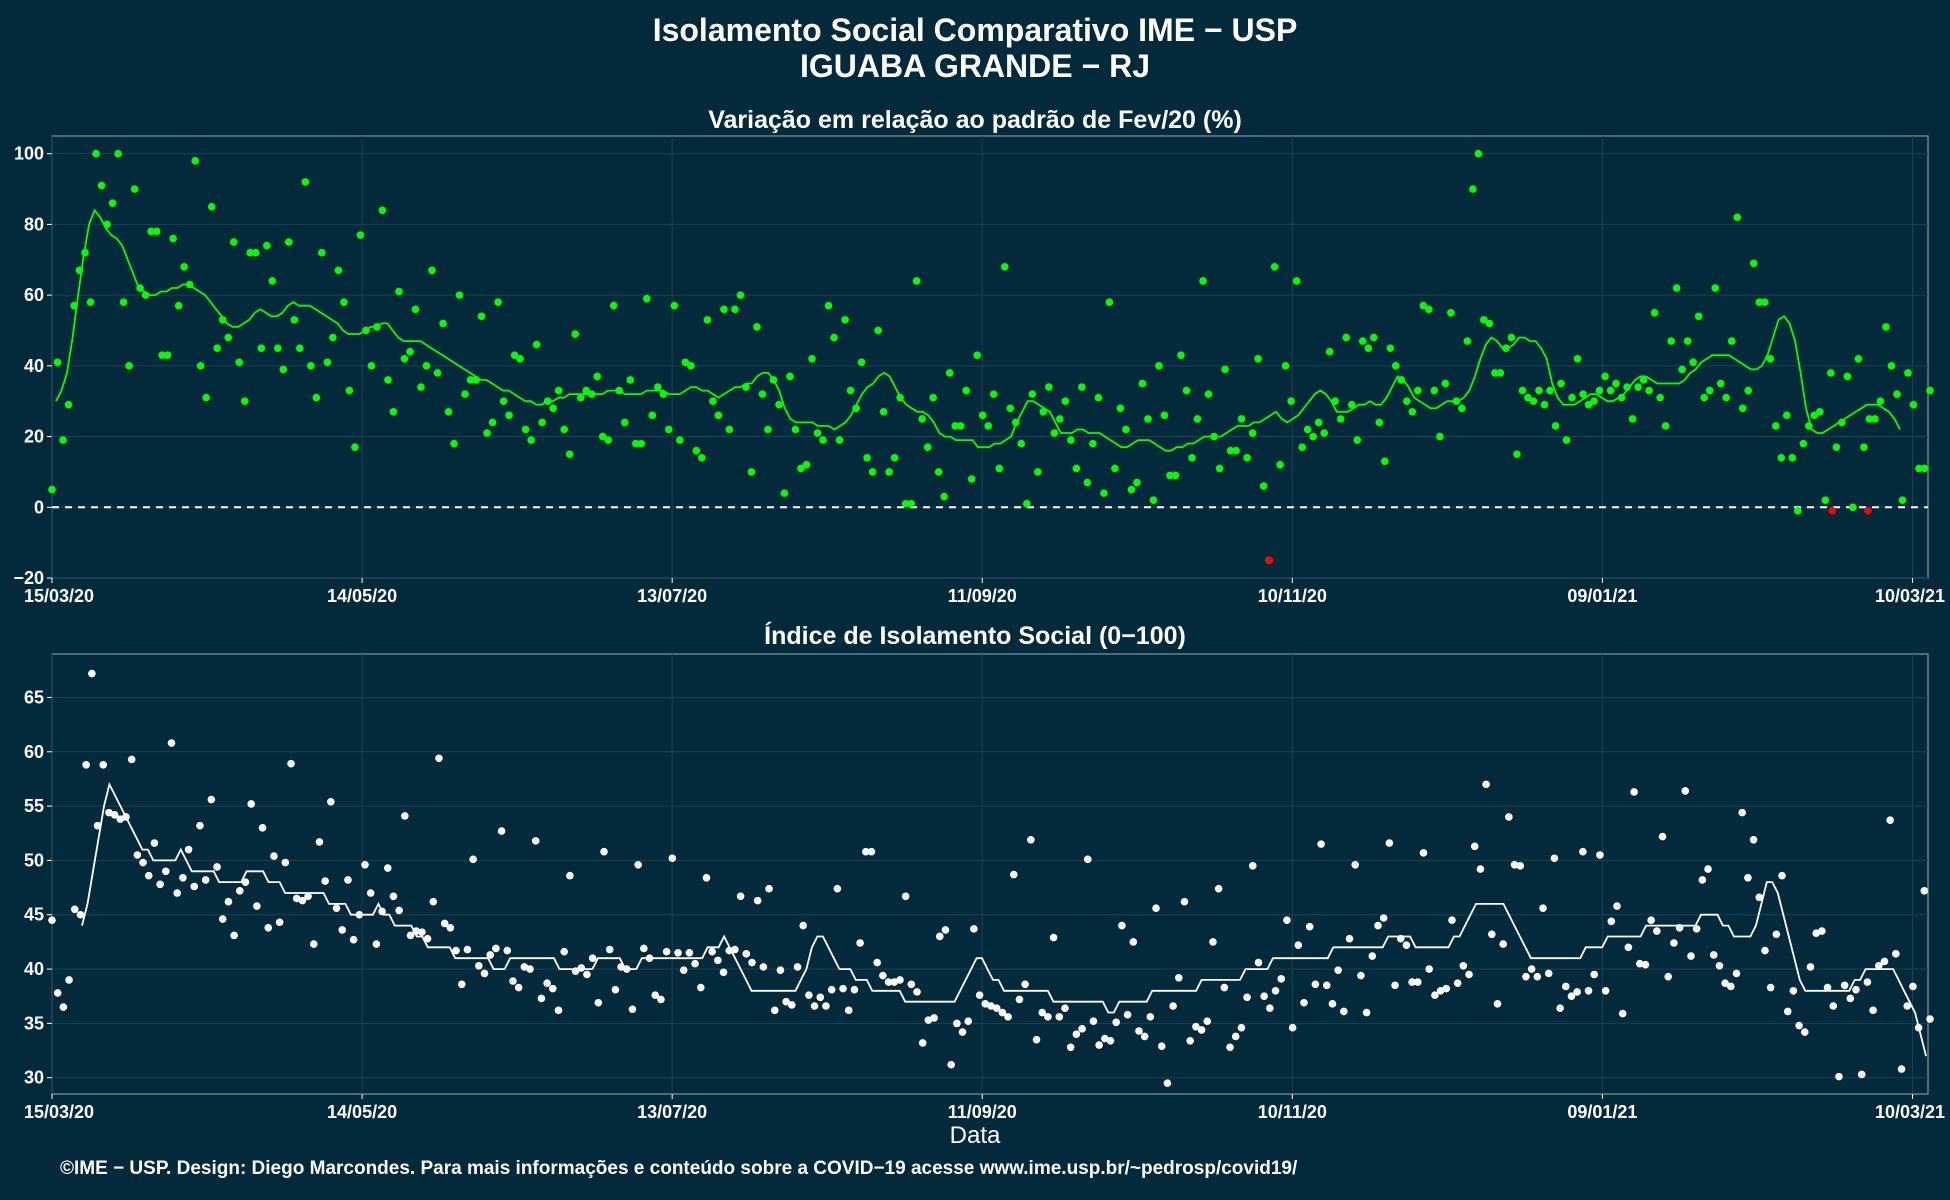  What do you see at coordinates (34, 295) in the screenshot?
I see `y-tick-label: 60` at bounding box center [34, 295].